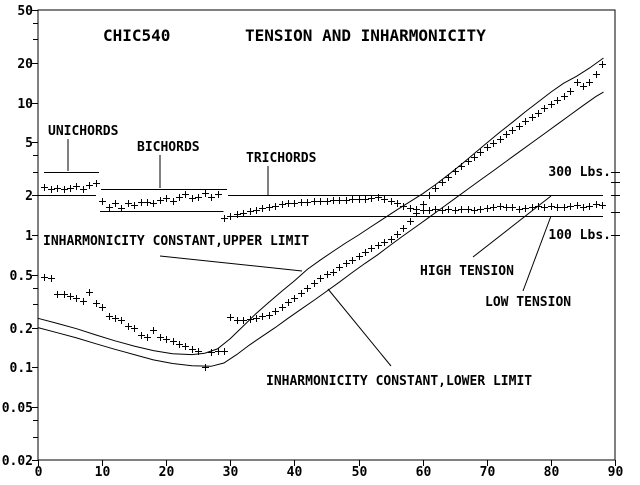 Image resolution: width=640 pixels, height=485 pixels. What do you see at coordinates (167, 472) in the screenshot?
I see `x-axis-tick-label: 20` at bounding box center [167, 472].